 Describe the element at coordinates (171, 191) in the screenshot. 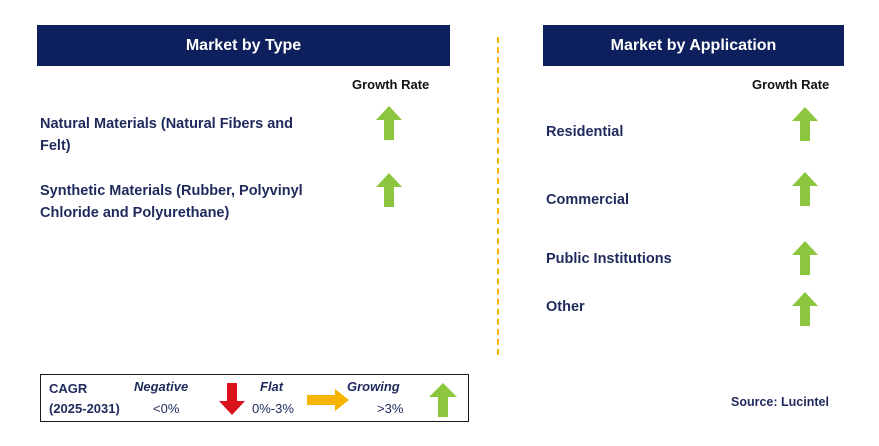

I see `type-item-synthetic-line1: Synthetic Materials (Rubber, Polyvinyl` at that location.